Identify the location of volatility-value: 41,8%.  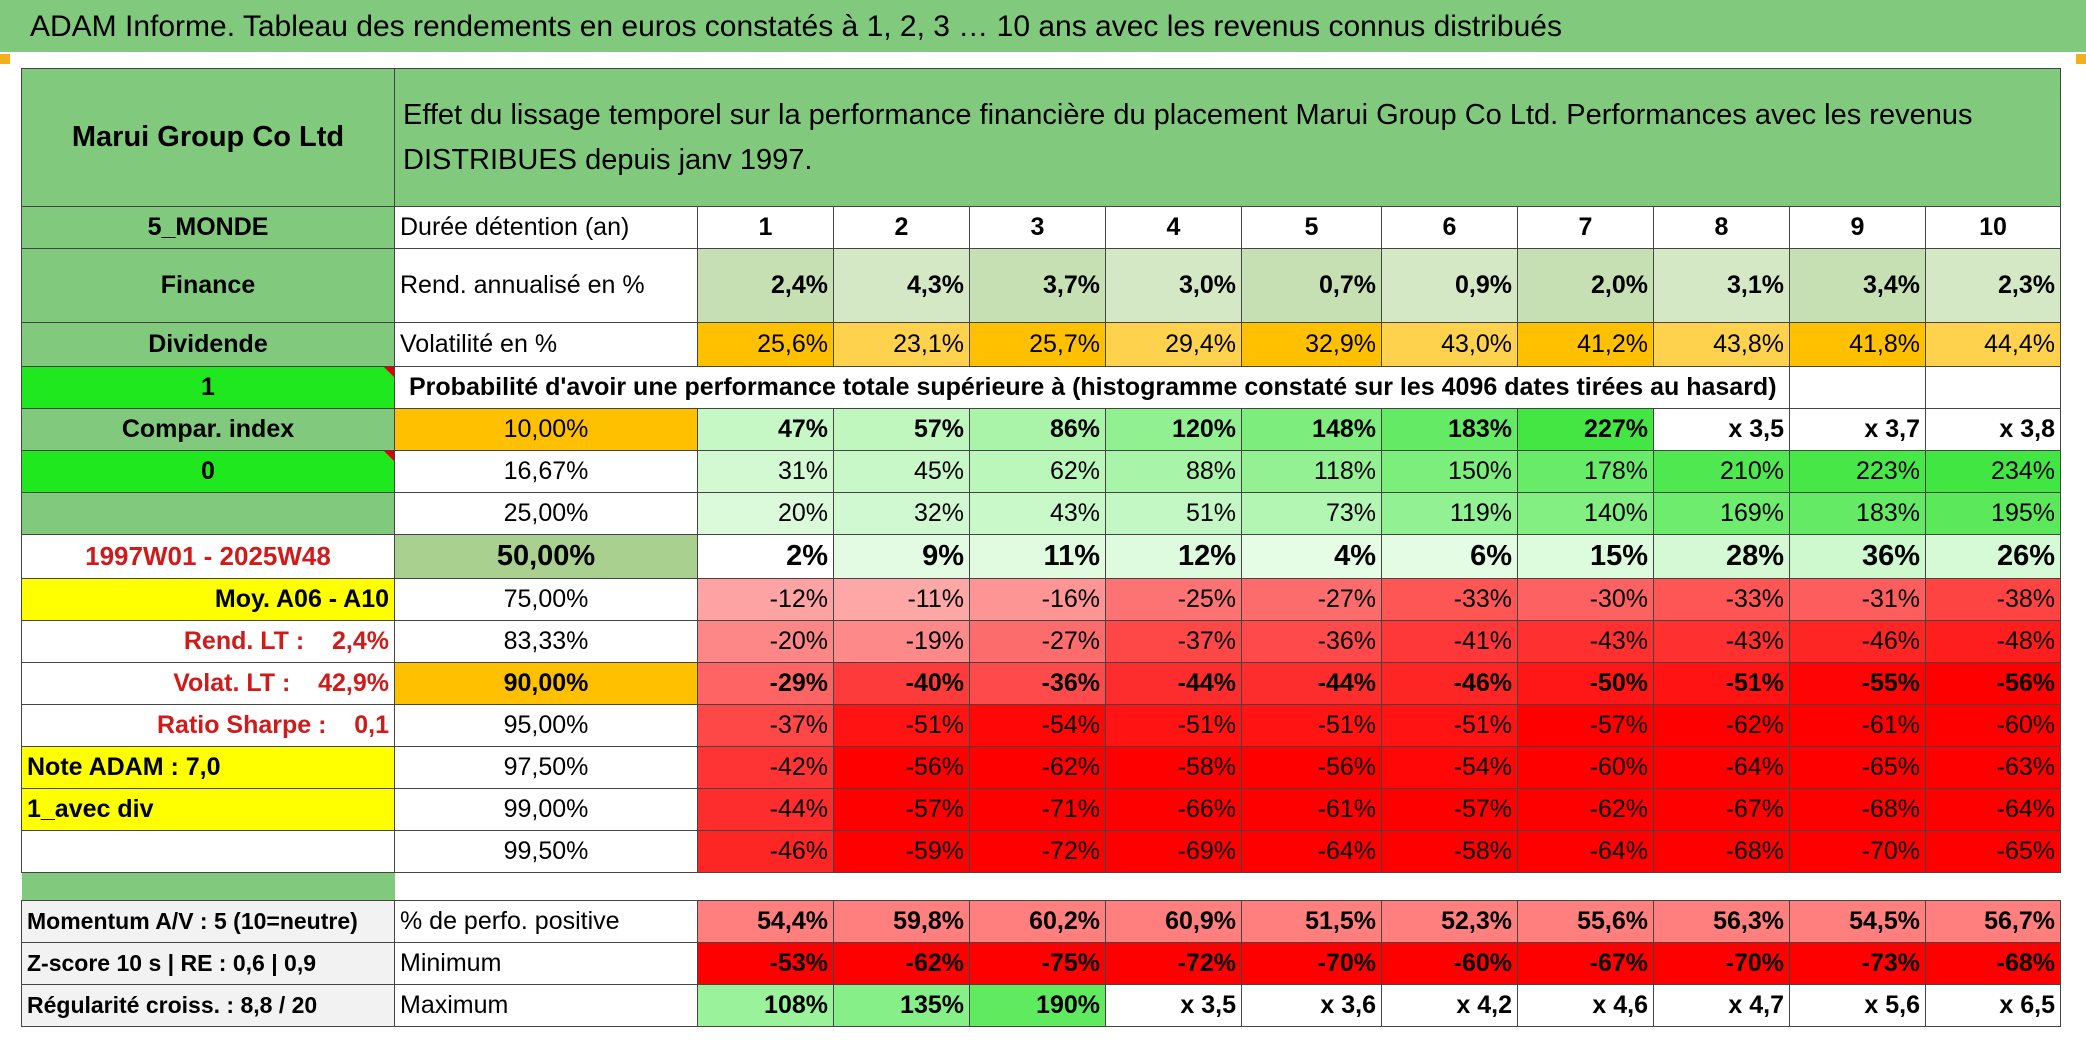
(1857, 344).